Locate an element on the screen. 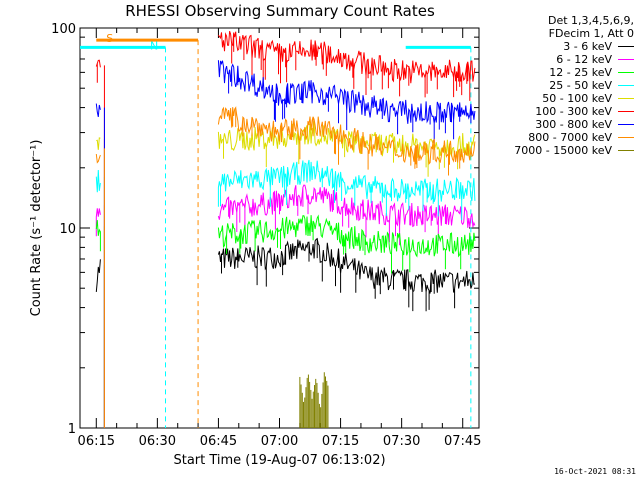  legend-item-label: 100 - 300 keV is located at coordinates (573, 111).